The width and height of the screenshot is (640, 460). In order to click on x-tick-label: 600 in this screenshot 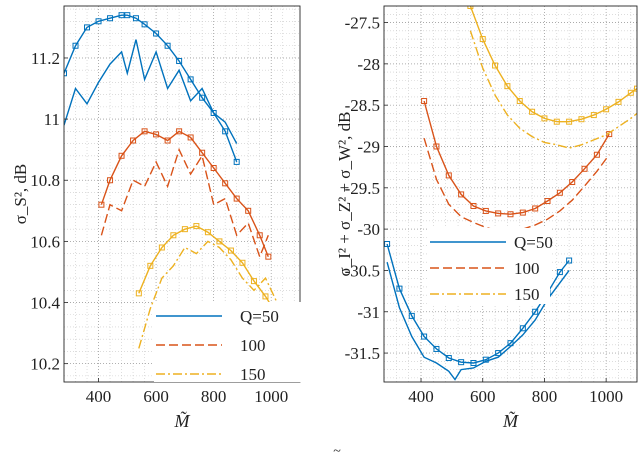, I will do `click(156, 396)`.